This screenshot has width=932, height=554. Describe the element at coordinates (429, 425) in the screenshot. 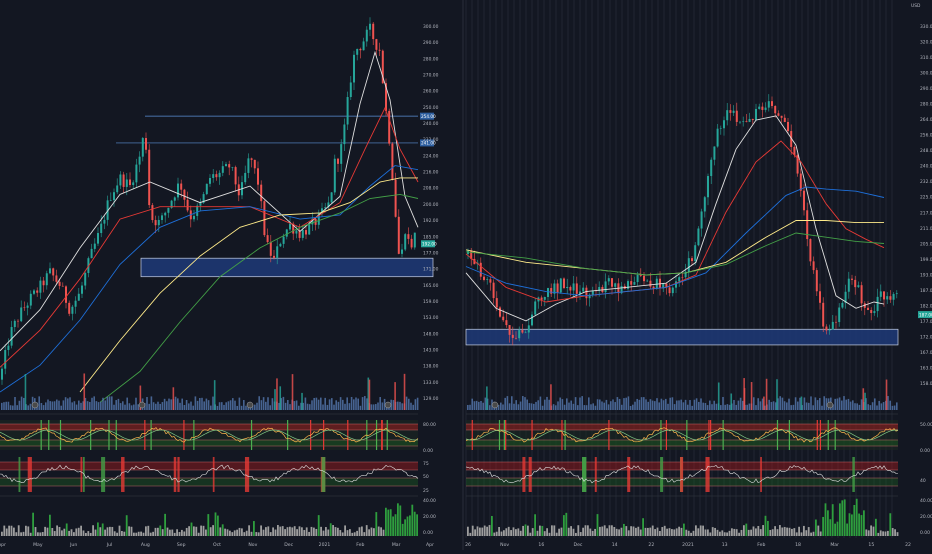

I see `oscillator-tick-label: 80.00` at that location.